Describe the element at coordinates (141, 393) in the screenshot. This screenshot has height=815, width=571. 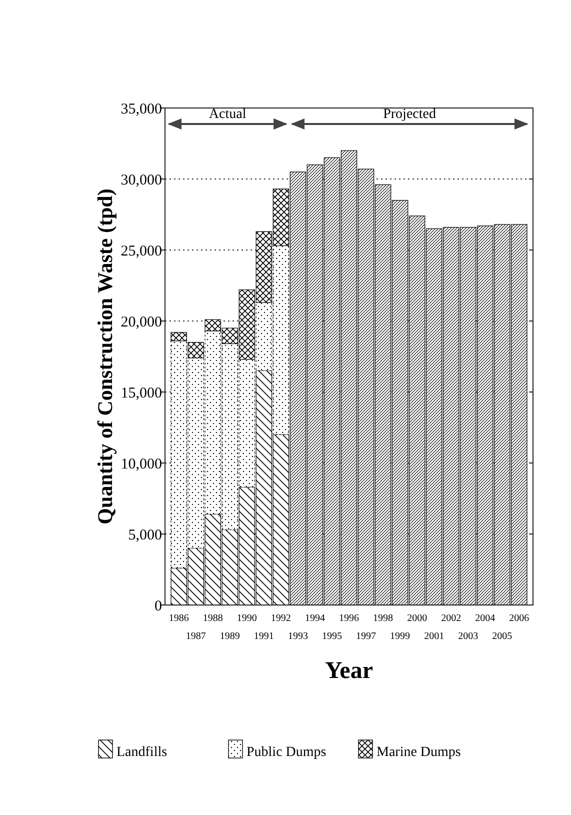
I see `y-tick-label: 15,000` at that location.